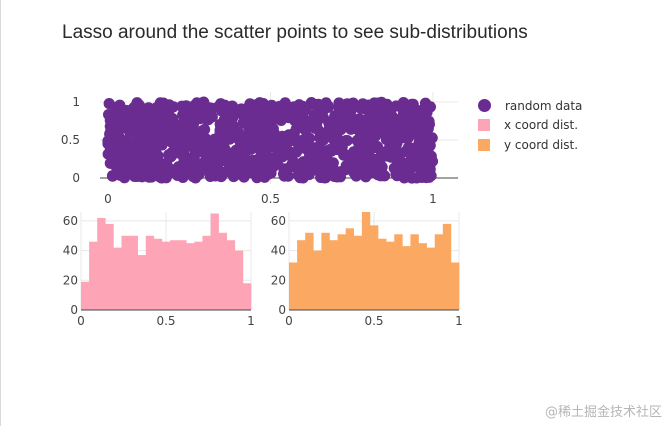 This screenshot has height=426, width=668. I want to click on legend-item-random-data: random data, so click(530, 106).